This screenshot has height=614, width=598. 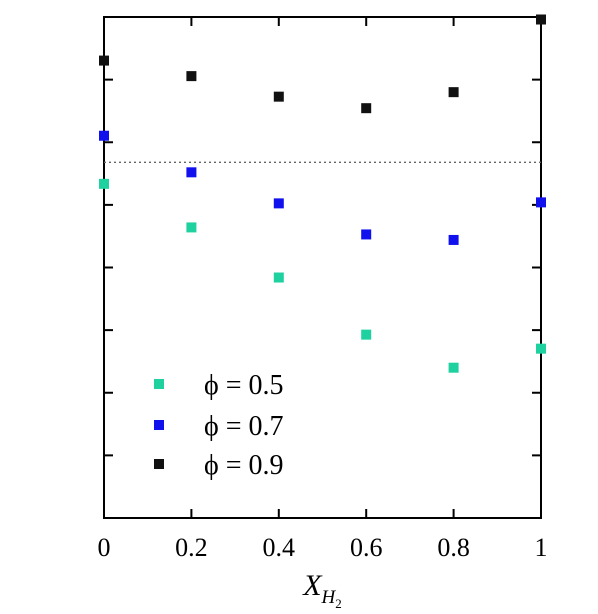 I want to click on x-tick-label: 1, so click(x=541, y=547).